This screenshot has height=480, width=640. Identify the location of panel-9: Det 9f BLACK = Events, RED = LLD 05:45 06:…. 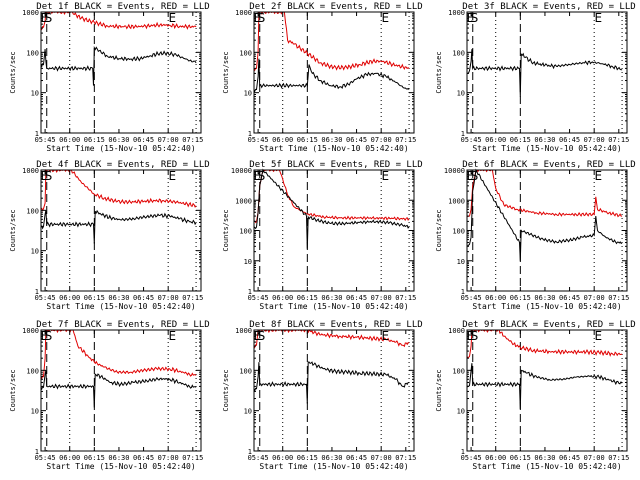
(535, 395).